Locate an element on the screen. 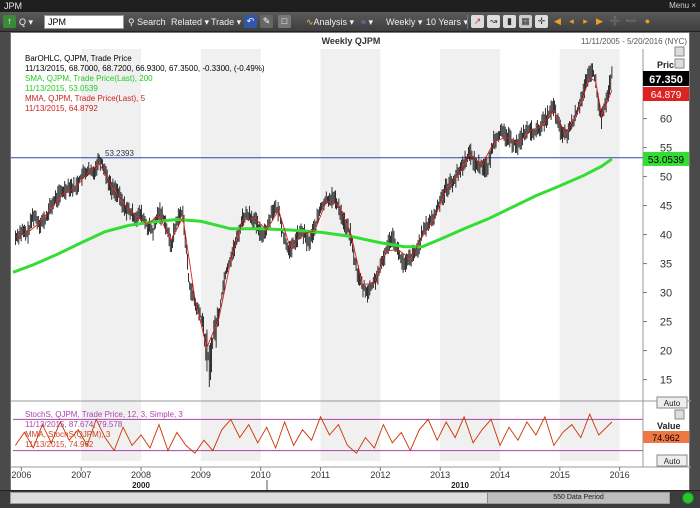 The height and width of the screenshot is (508, 700). lower-legend-entry: 11/13/2015, 74.962 is located at coordinates (59, 444).